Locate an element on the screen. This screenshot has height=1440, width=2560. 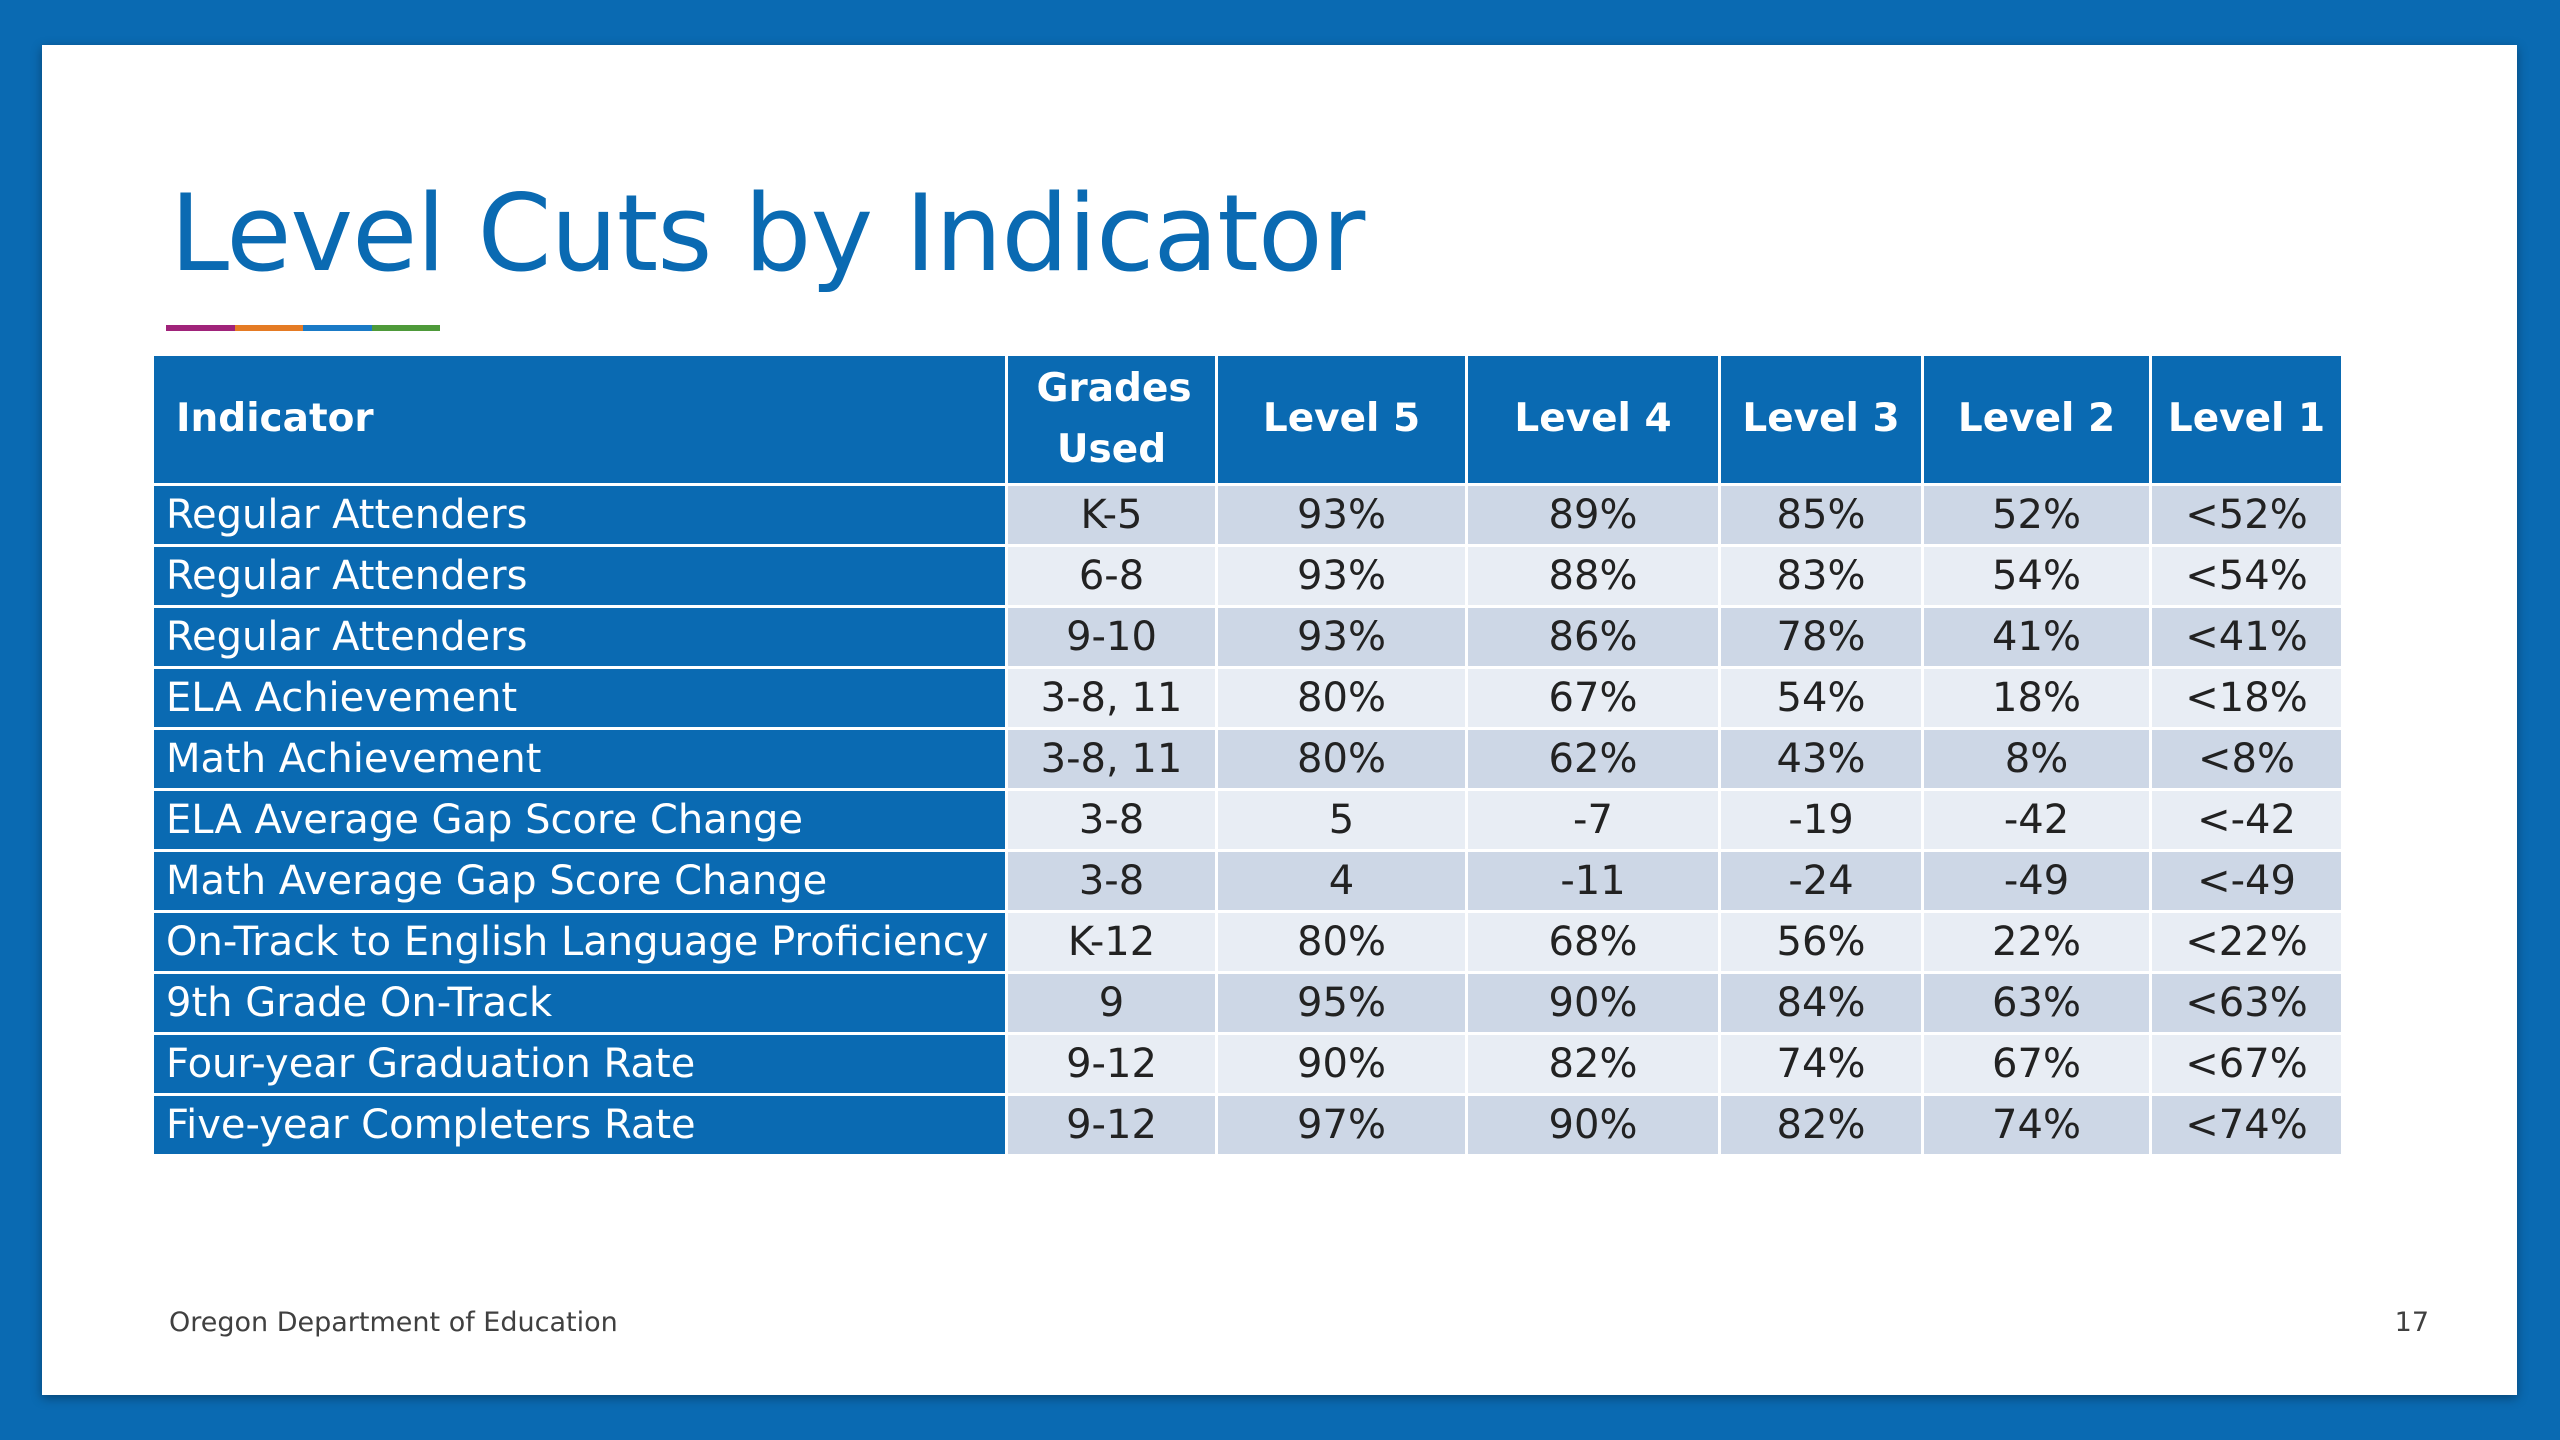
table-row: Regular Attenders K-5 93% 89% 85% 52% <52% is located at coordinates (1247, 515).